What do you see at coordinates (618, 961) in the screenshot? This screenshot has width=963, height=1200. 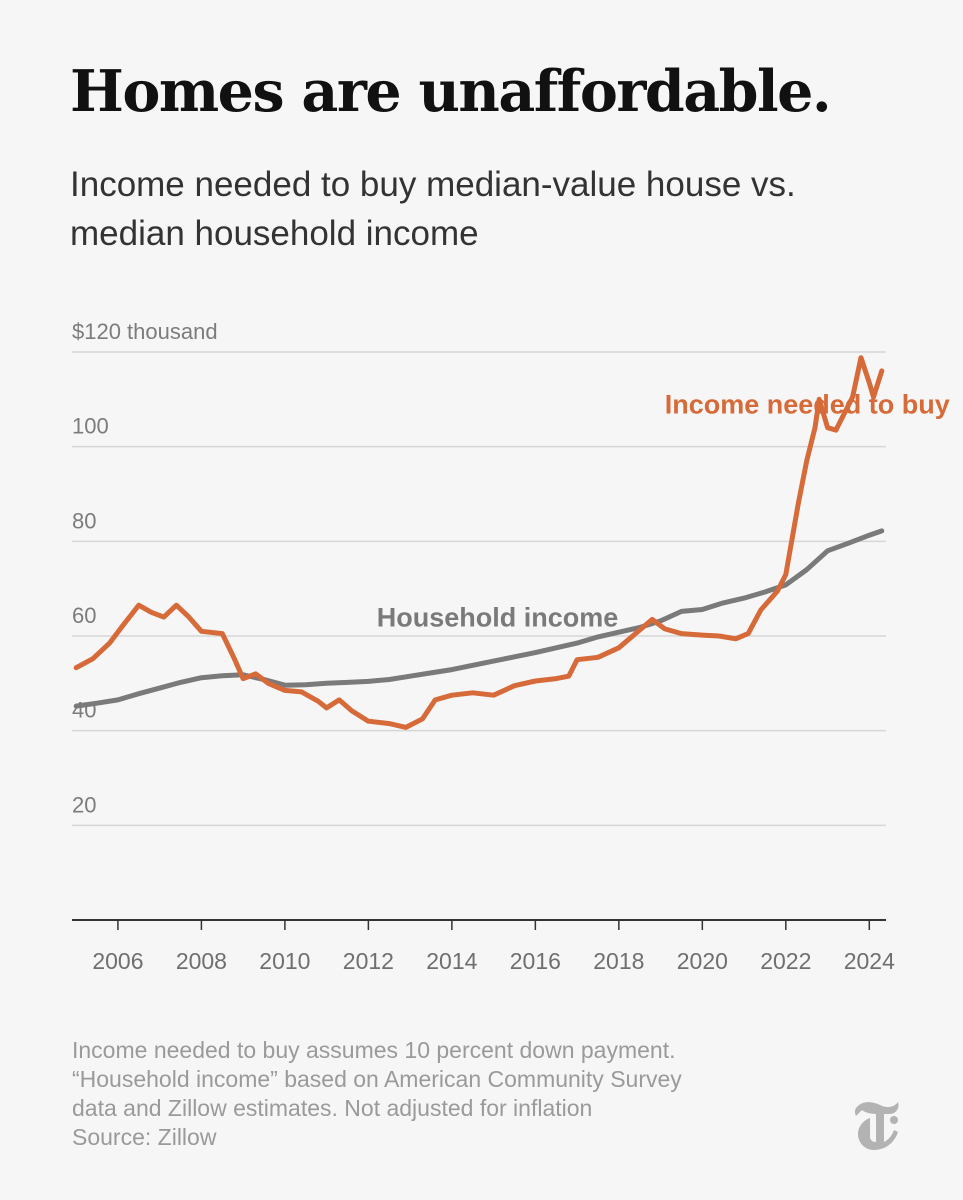 I see `x-tick-label: 2018` at bounding box center [618, 961].